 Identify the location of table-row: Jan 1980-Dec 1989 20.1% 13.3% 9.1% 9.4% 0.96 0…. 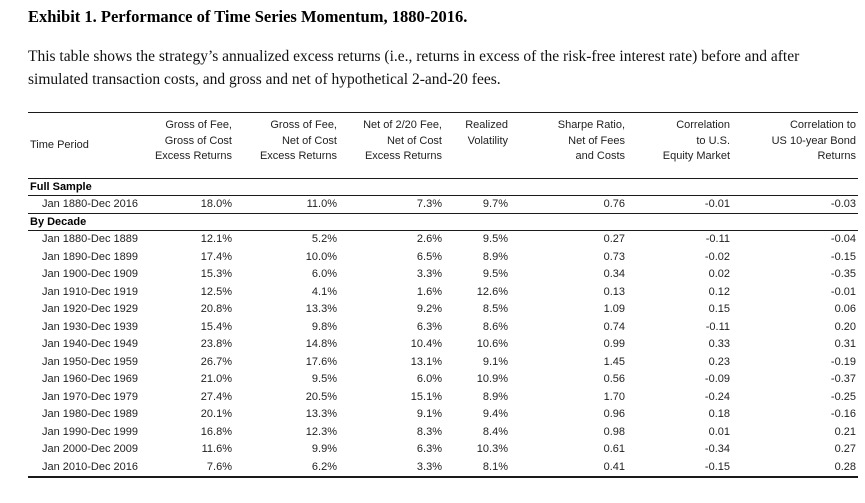
(443, 415).